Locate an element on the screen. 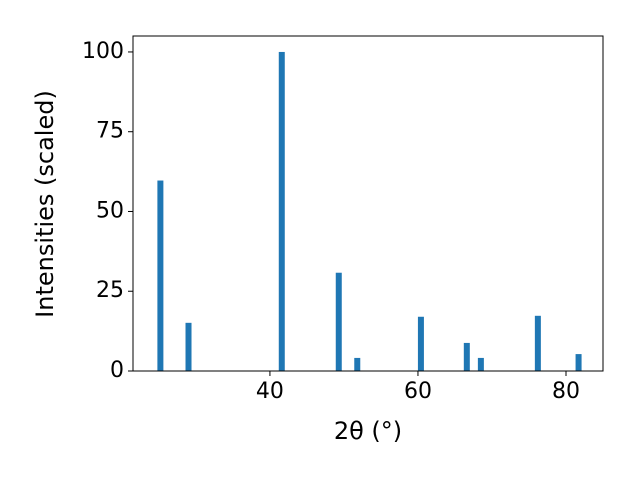 Image resolution: width=640 pixels, height=480 pixels. y-tick-label: 25 is located at coordinates (110, 290).